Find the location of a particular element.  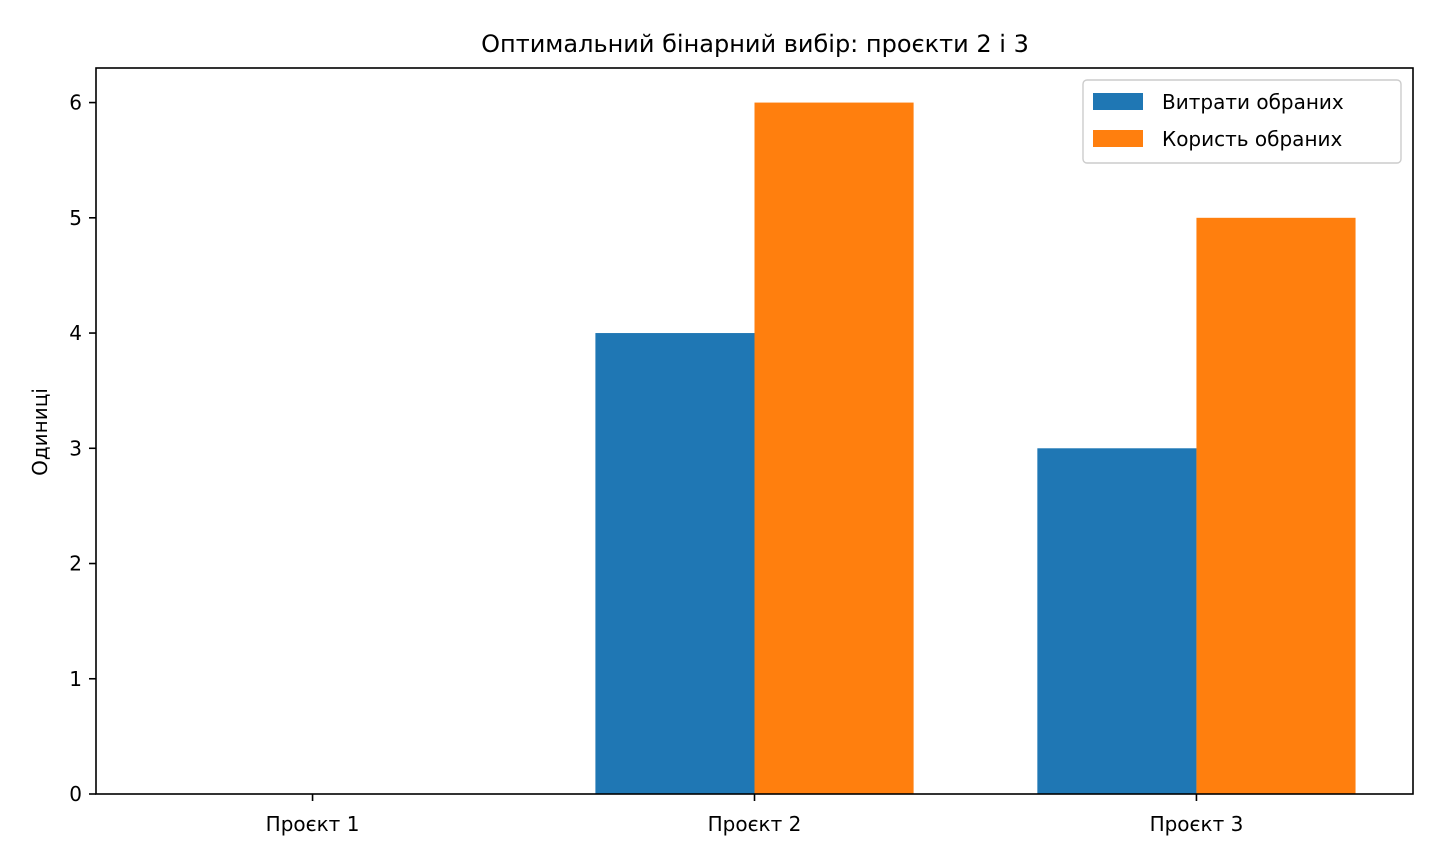

x-tick-label: Проєкт 3 is located at coordinates (1197, 824).